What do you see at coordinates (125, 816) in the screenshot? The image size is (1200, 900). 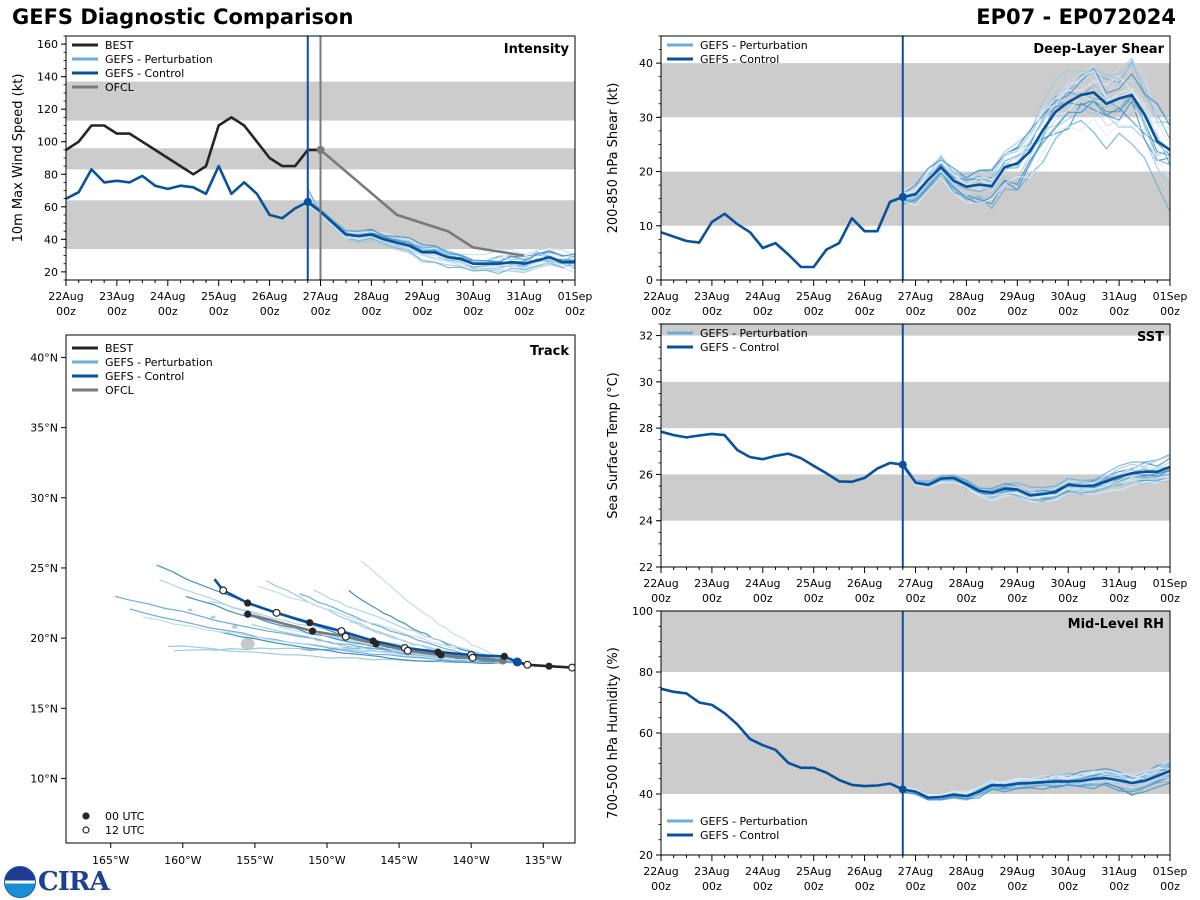 I see `marker-legend-label: 00 UTC` at bounding box center [125, 816].